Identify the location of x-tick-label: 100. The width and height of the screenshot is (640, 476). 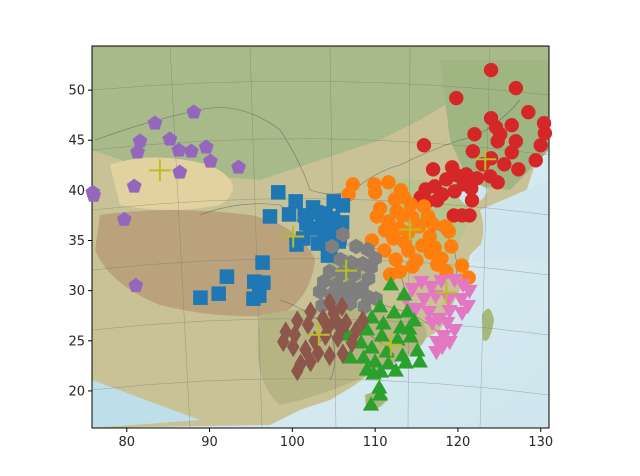
(292, 442).